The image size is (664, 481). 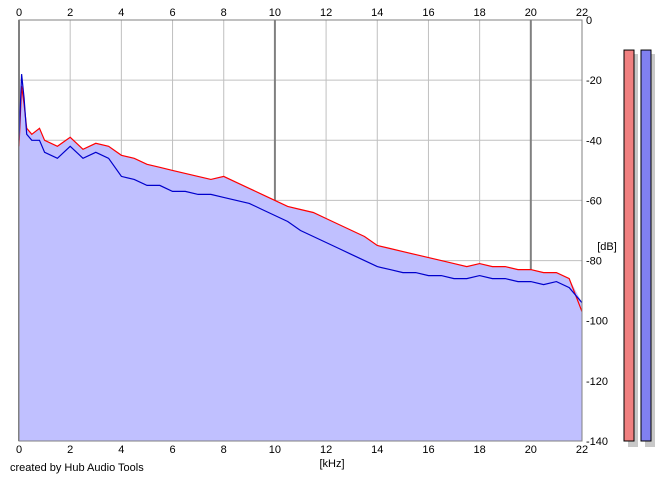 I want to click on level-meter-right, so click(x=646, y=245).